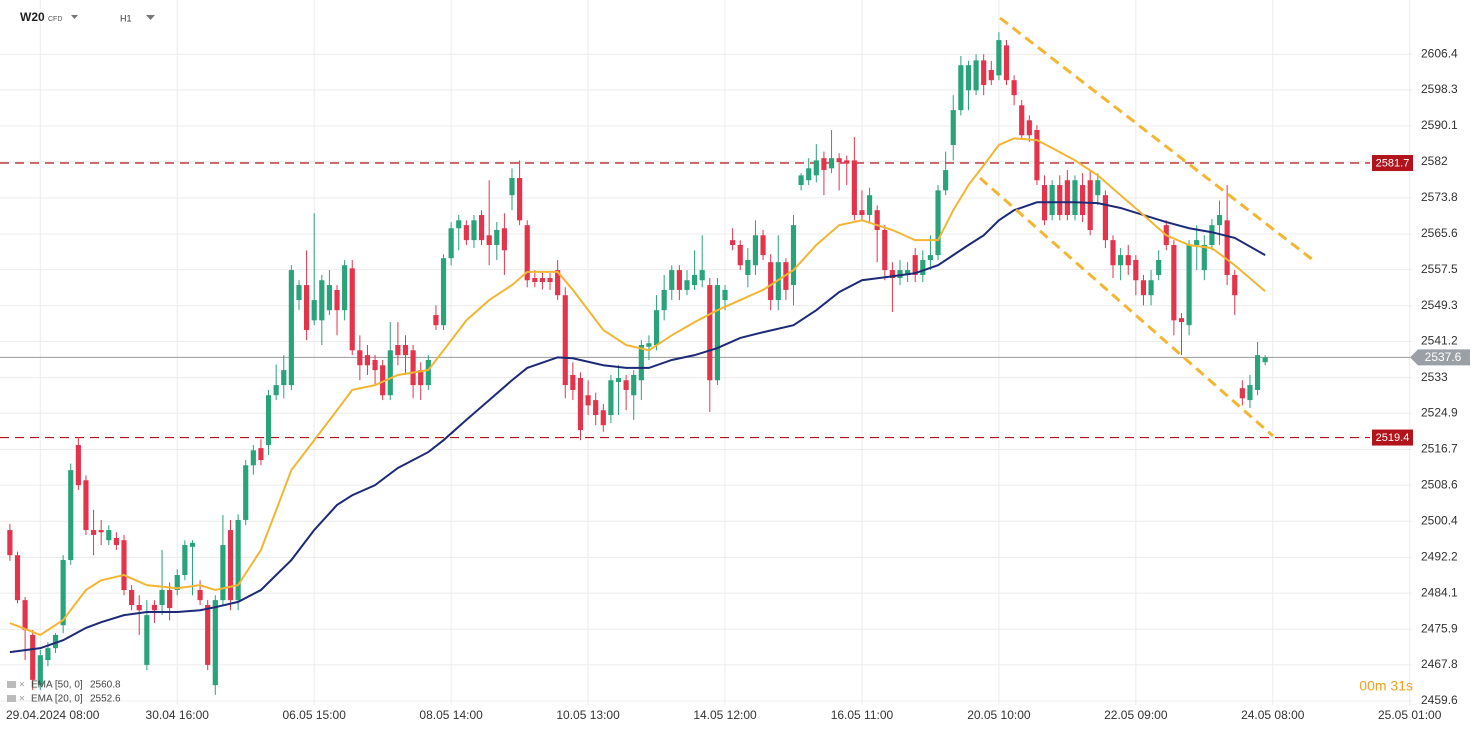  I want to click on level-label-box, so click(1392, 437).